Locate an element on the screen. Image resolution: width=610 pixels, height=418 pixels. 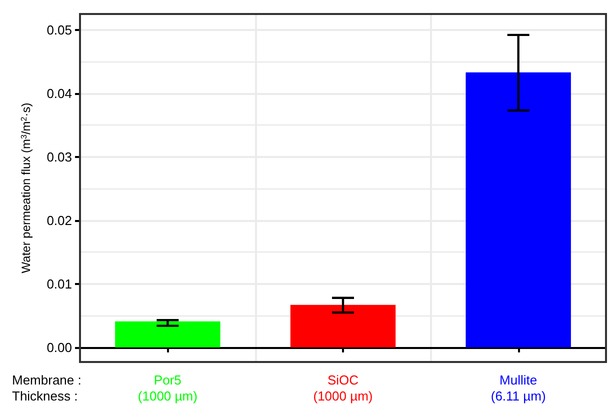
y-tick-label: 0.03 is located at coordinates (59, 156).